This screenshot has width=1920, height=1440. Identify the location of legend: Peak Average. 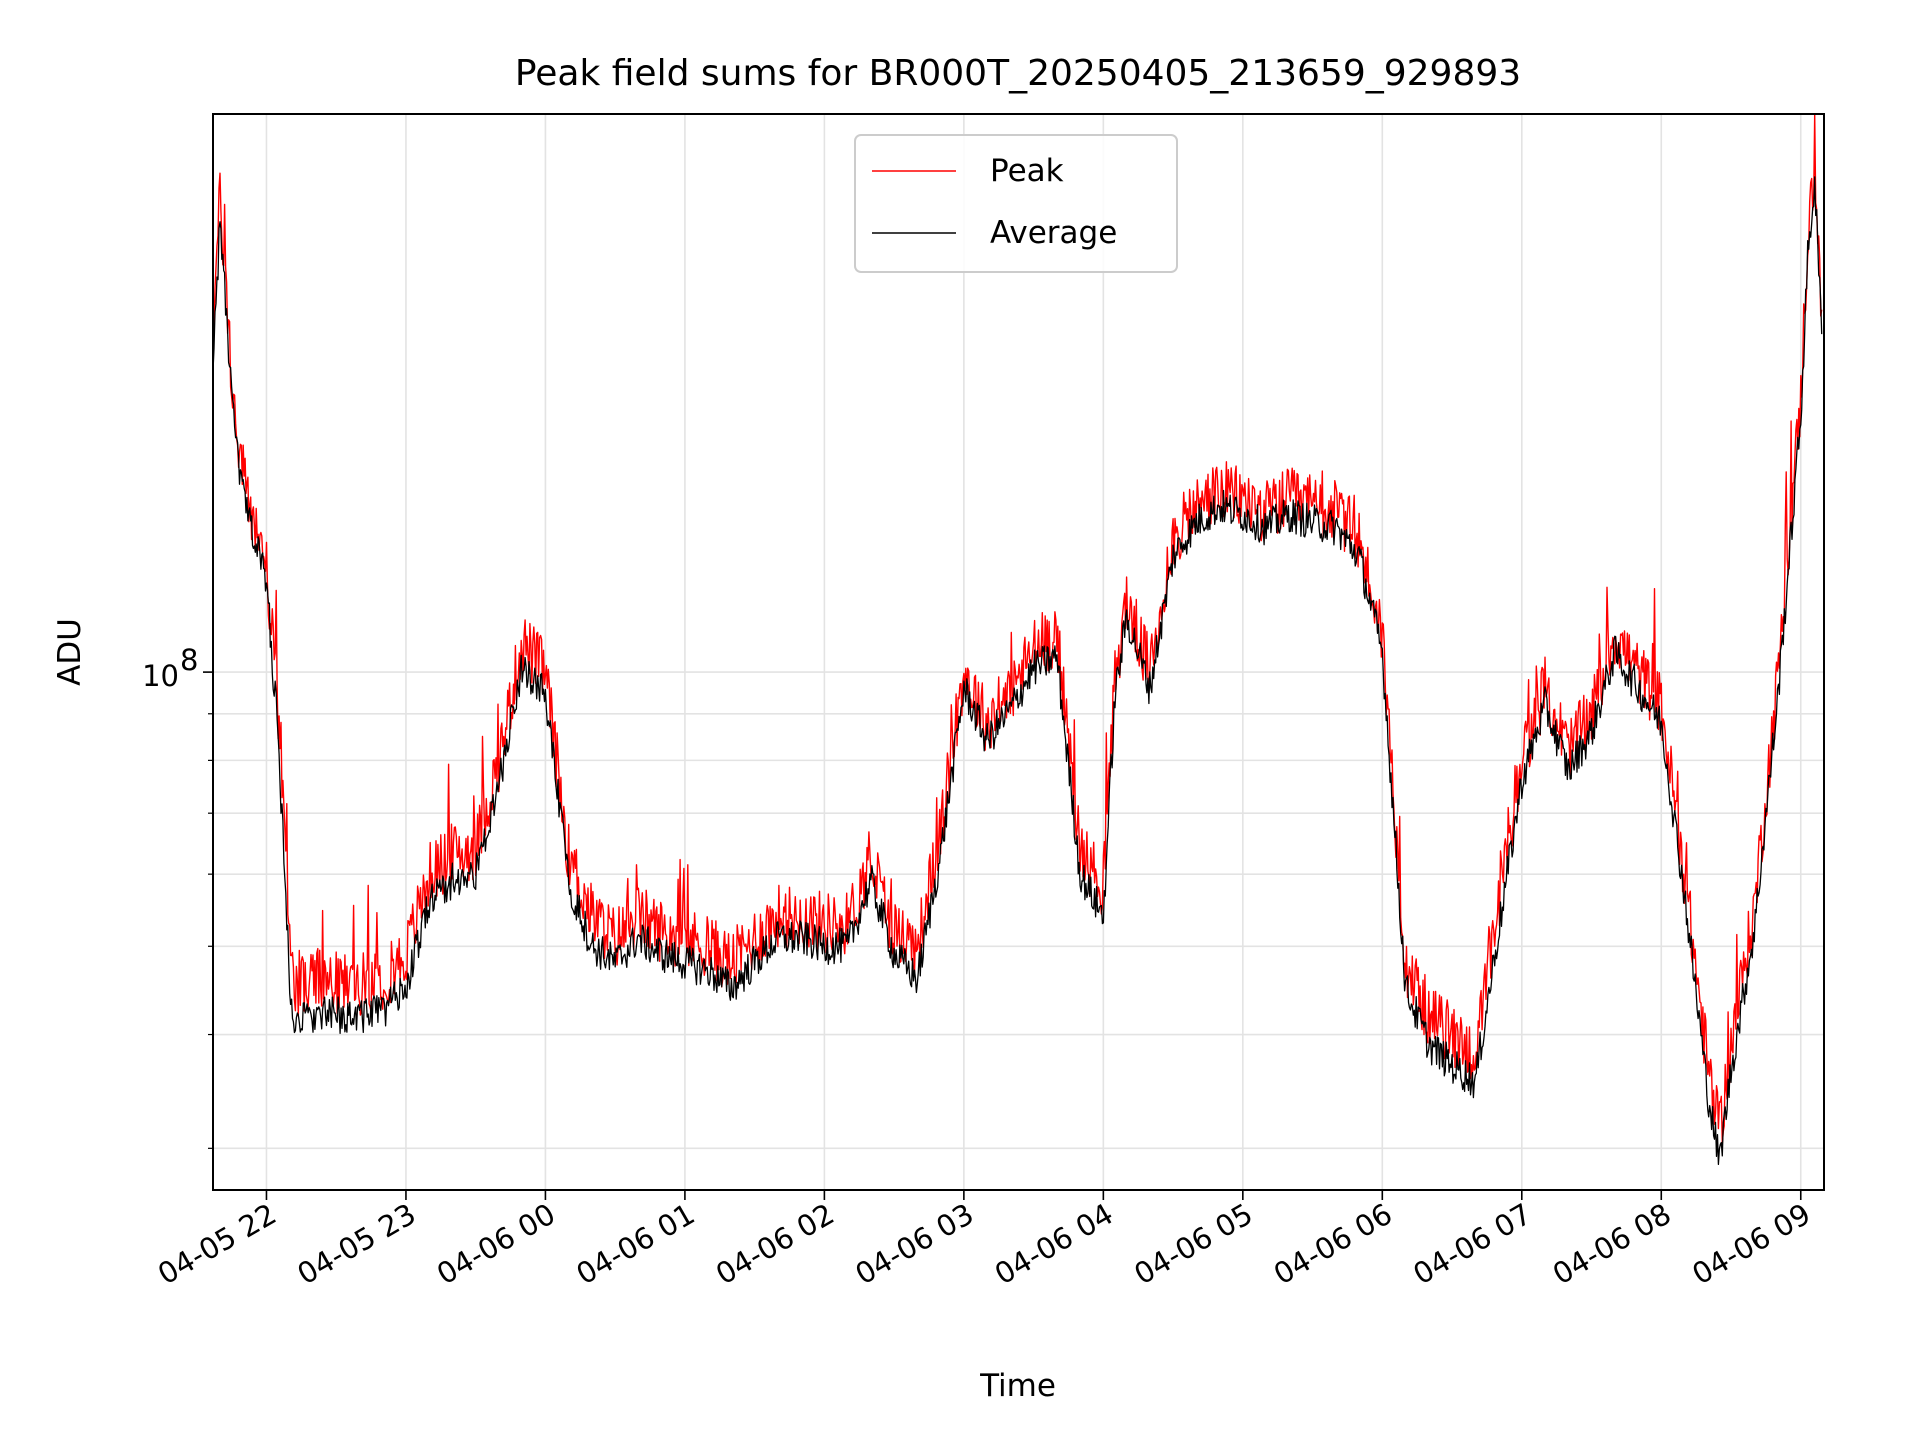
(1016, 203).